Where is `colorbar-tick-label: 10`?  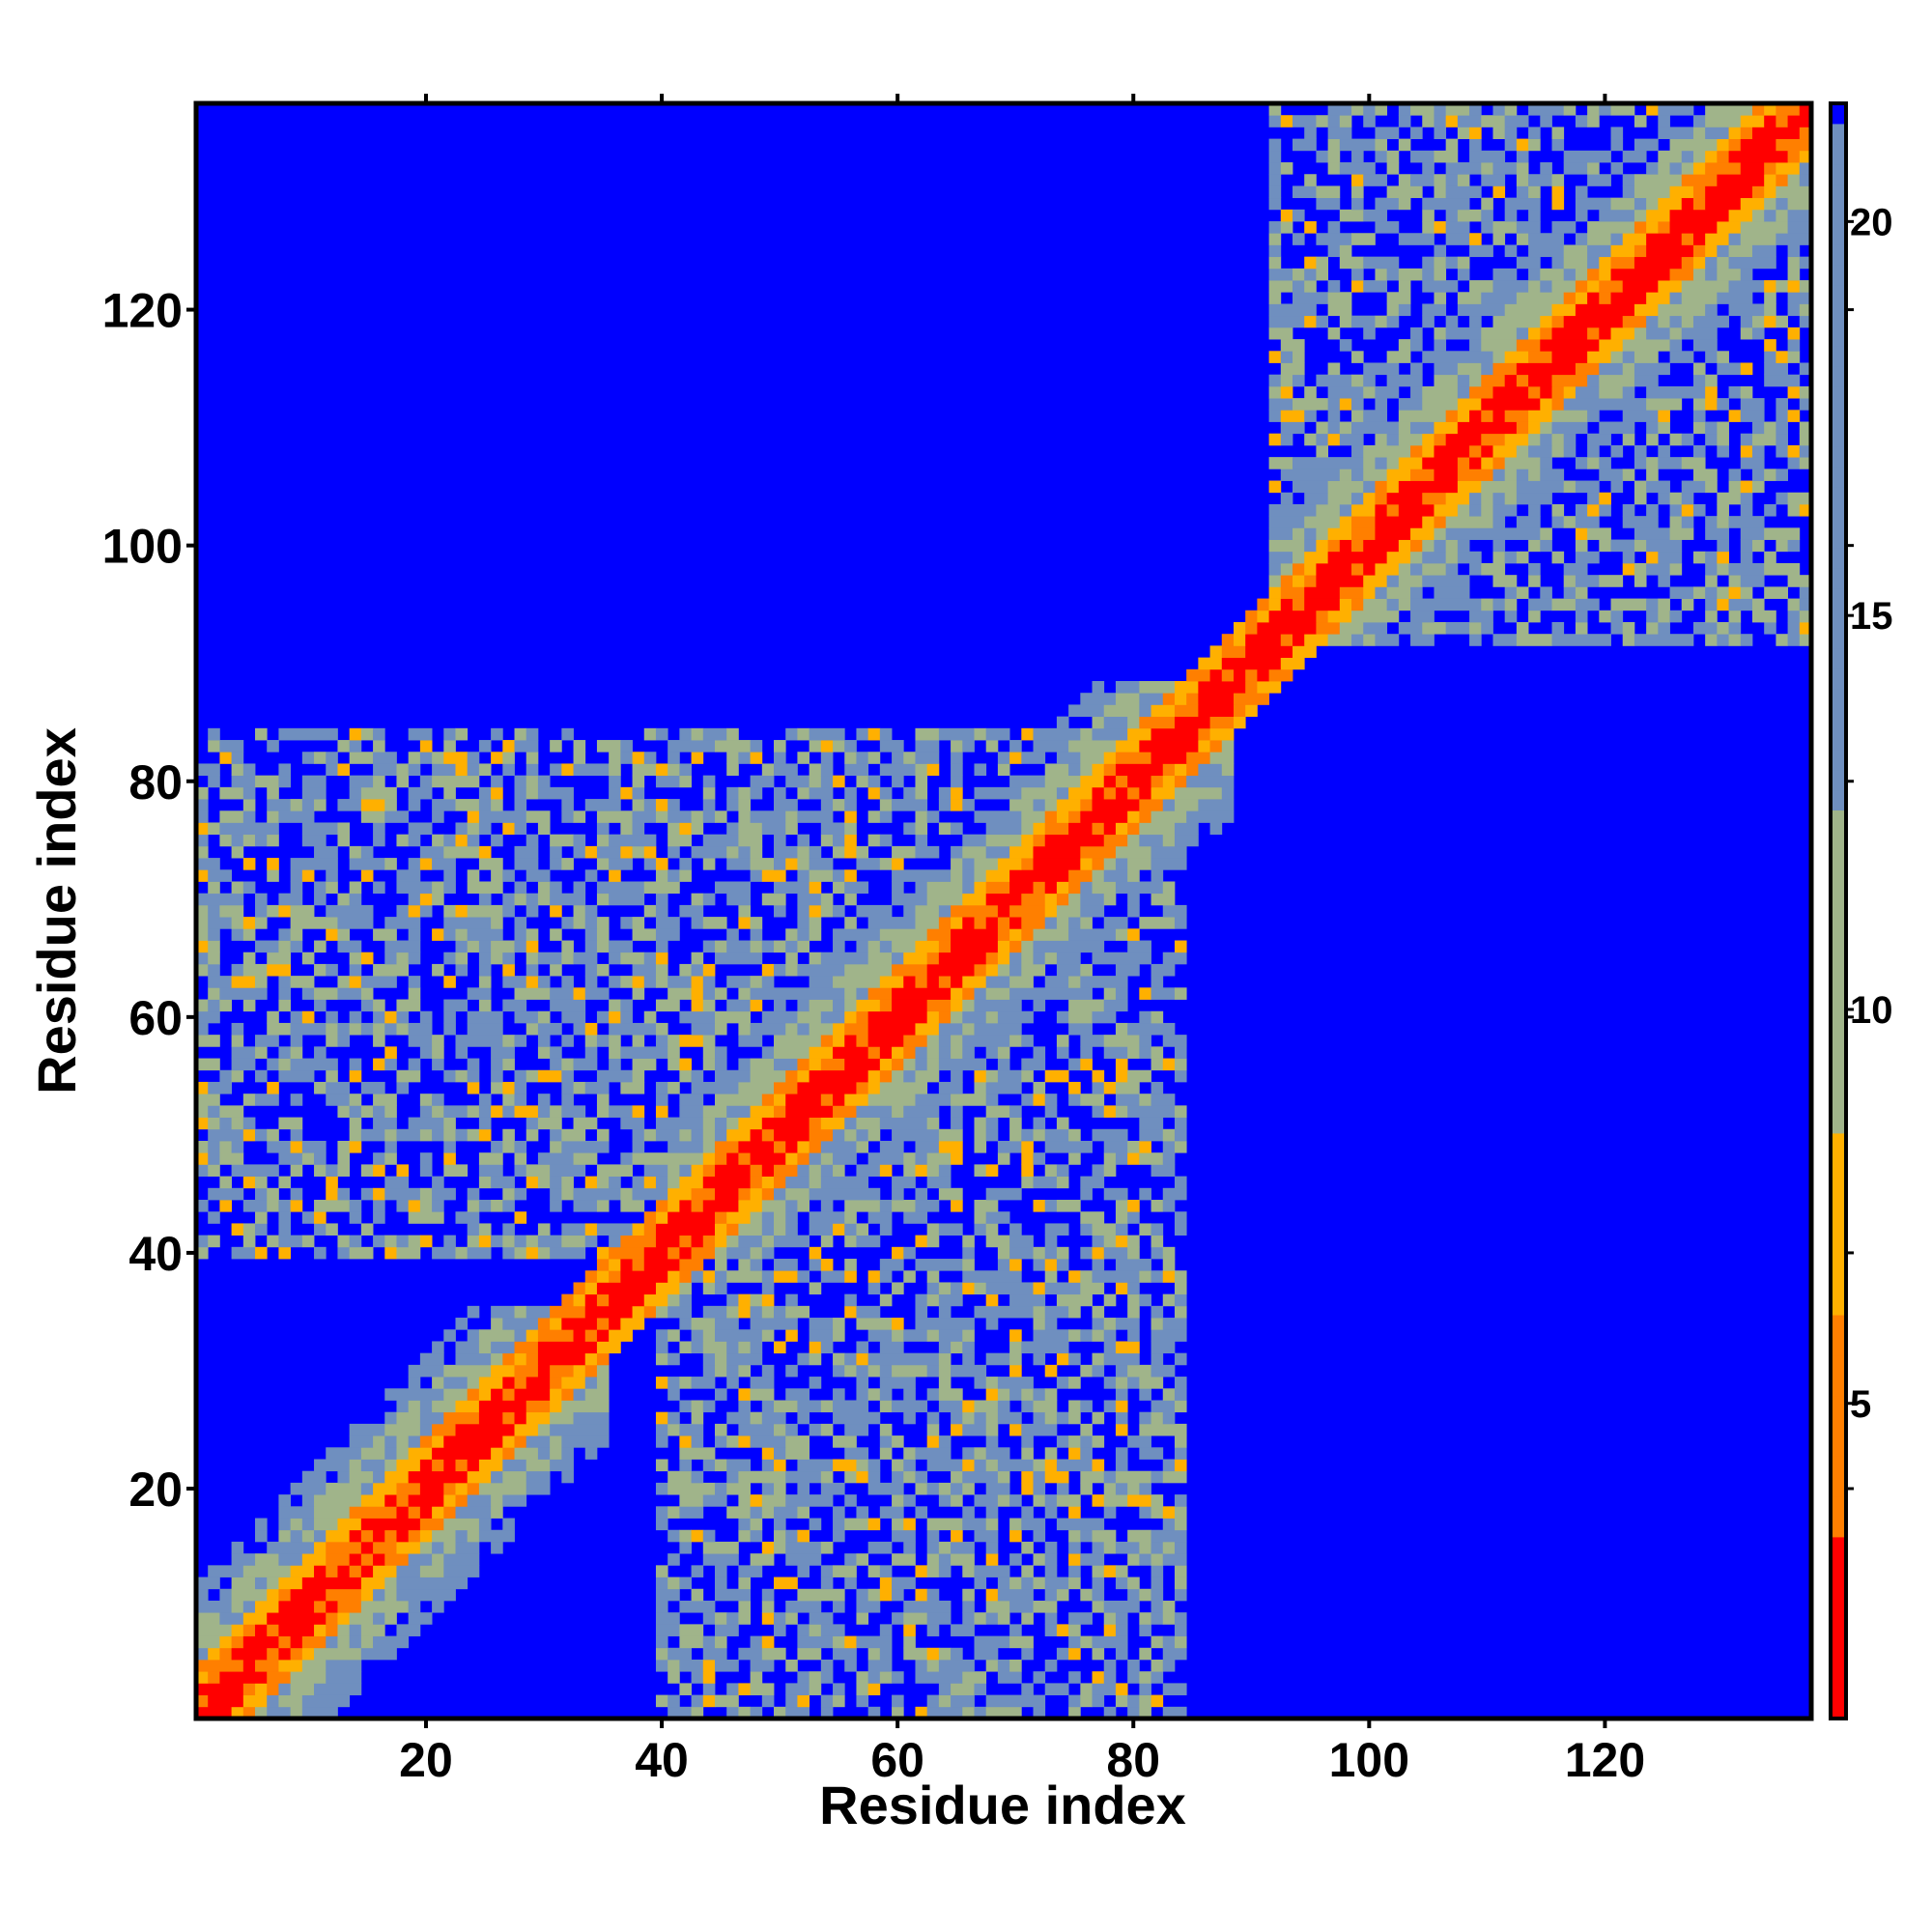 colorbar-tick-label: 10 is located at coordinates (1871, 1011).